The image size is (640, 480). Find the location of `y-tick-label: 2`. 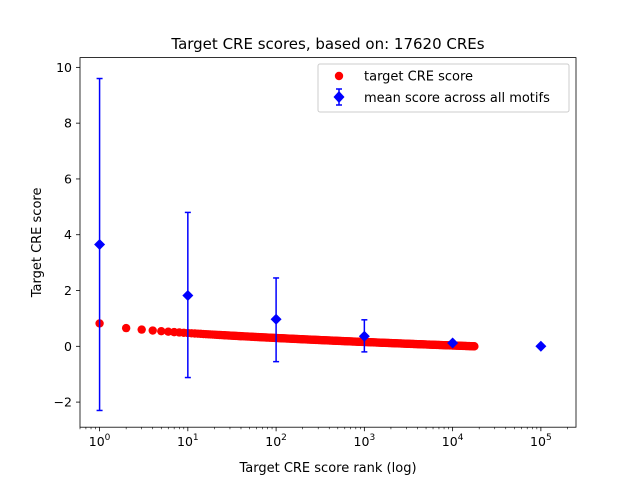

y-tick-label: 2 is located at coordinates (68, 290).